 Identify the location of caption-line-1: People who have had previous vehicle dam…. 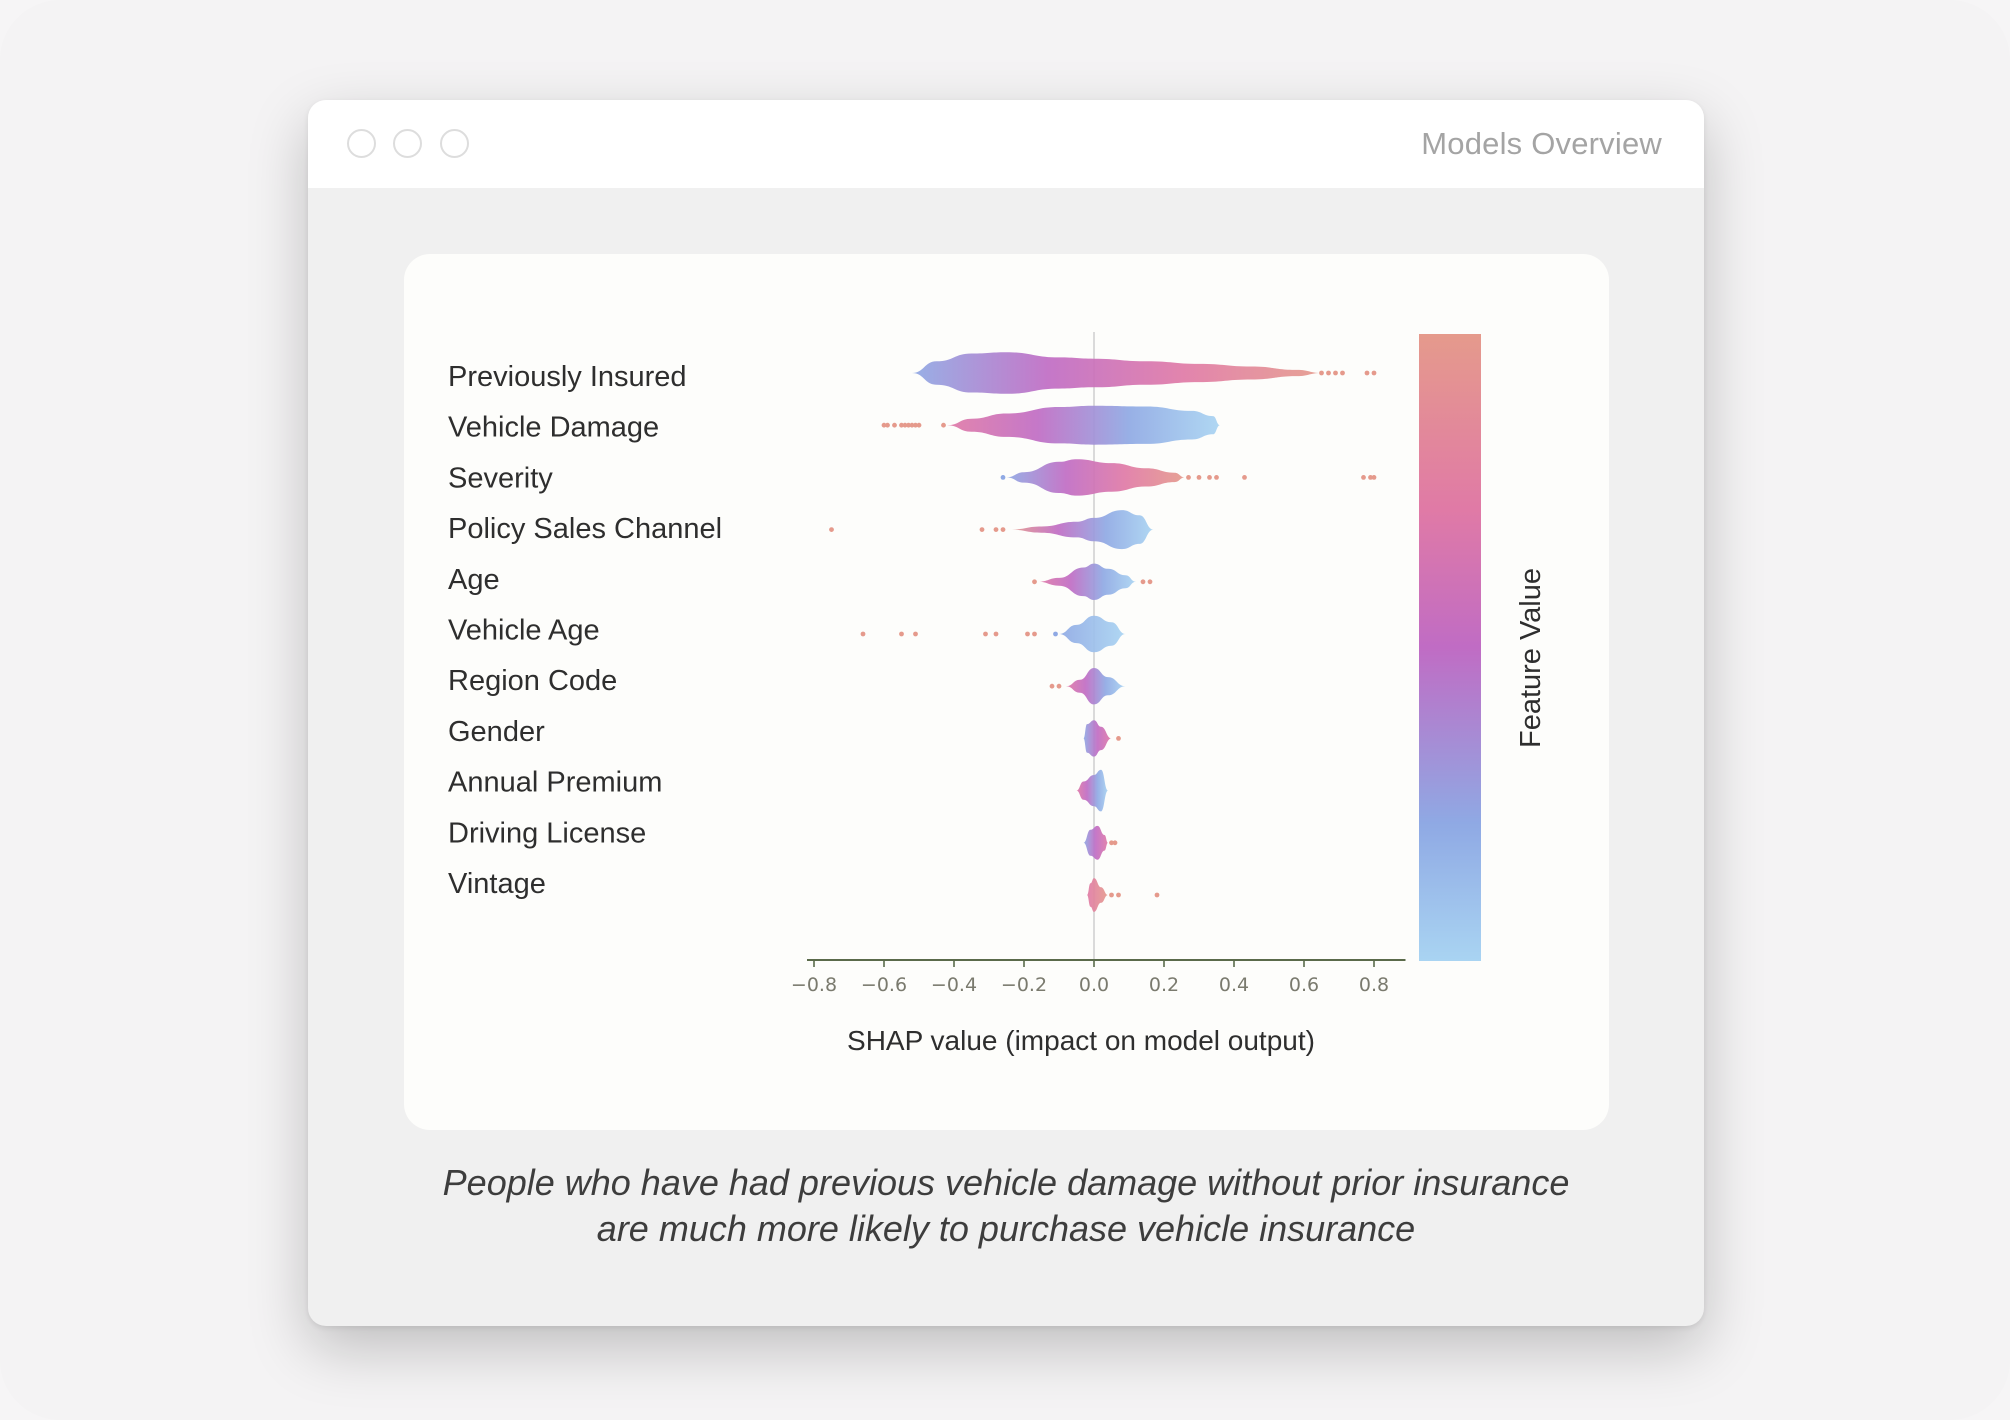
(1006, 1182).